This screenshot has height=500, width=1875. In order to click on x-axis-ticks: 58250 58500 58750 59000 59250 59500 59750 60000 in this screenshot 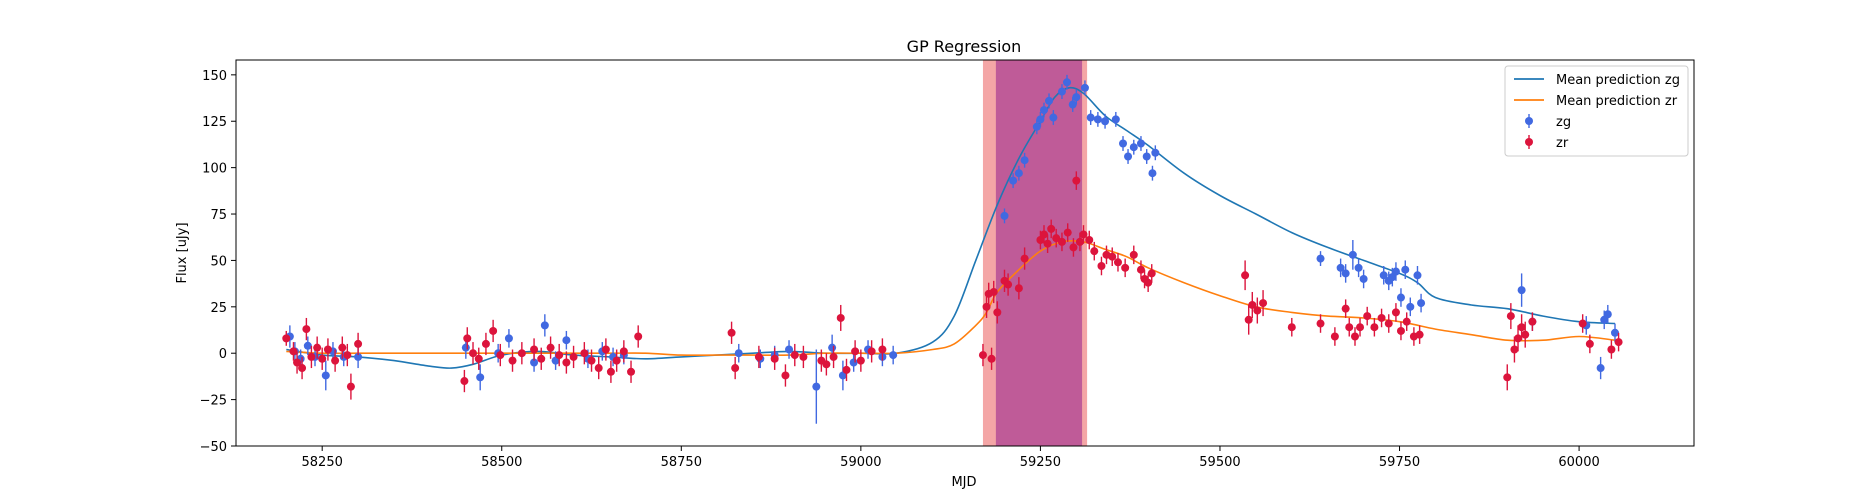, I will do `click(951, 458)`.